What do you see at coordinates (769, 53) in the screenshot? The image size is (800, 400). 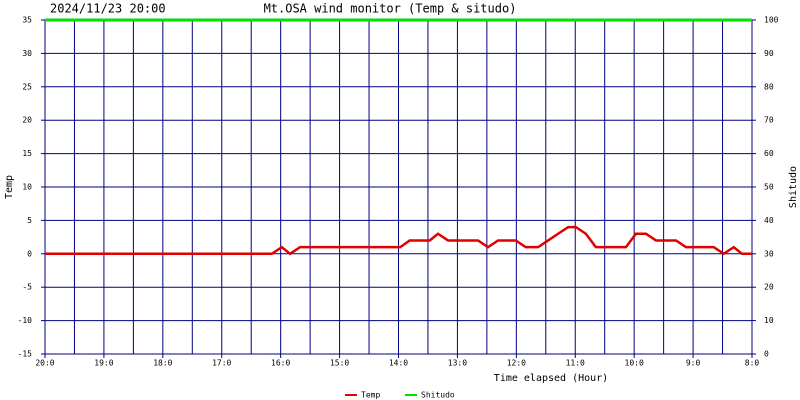 I see `y2-tick-label: 90` at bounding box center [769, 53].